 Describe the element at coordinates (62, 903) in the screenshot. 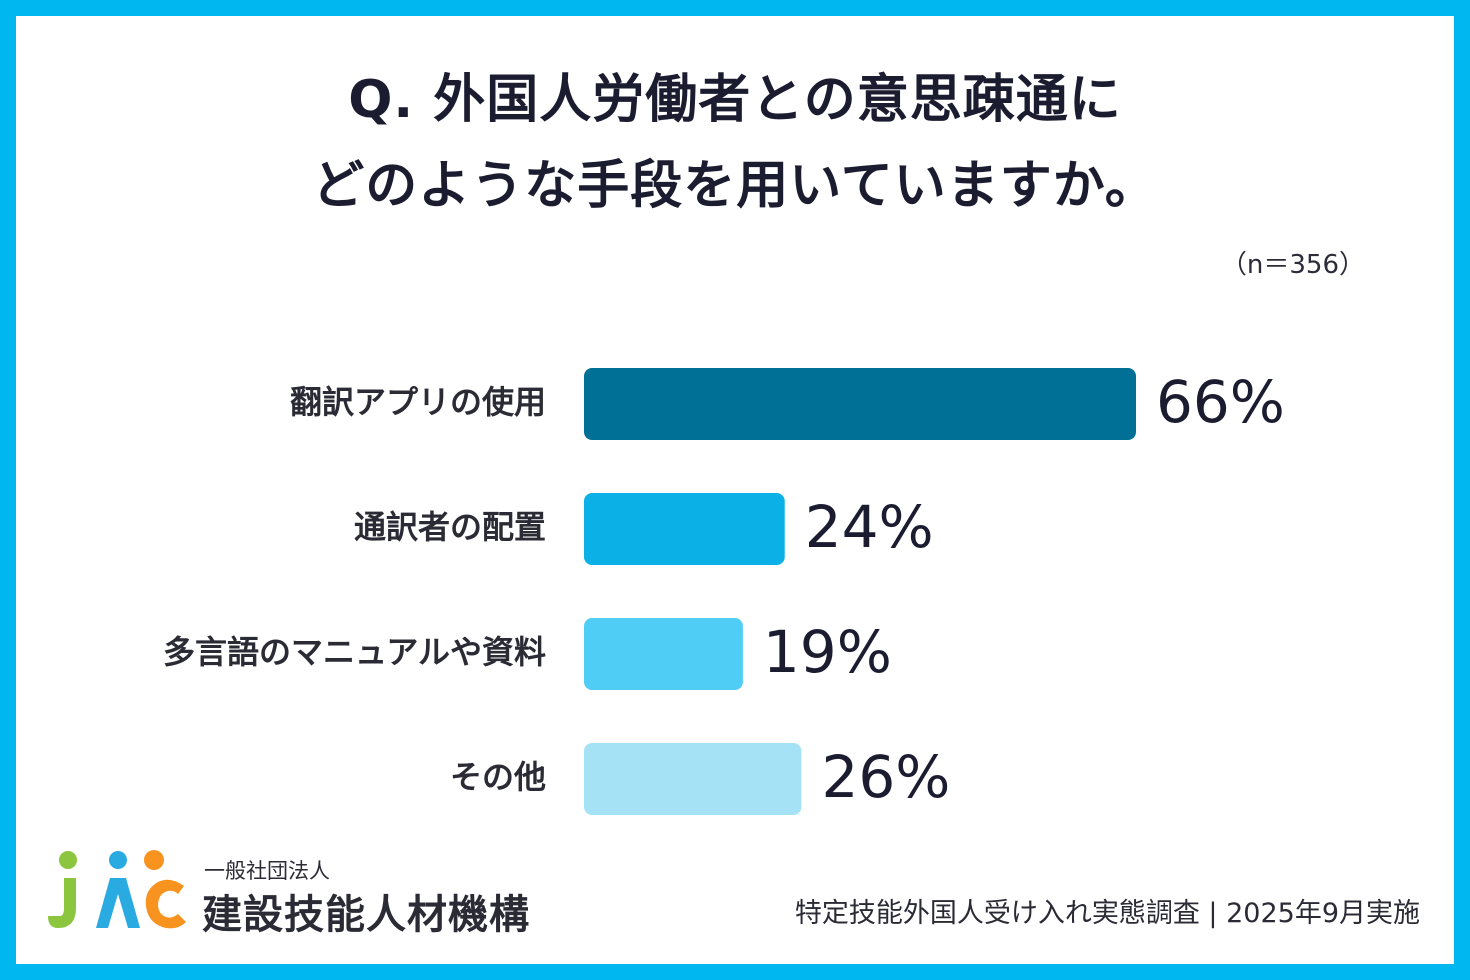

I see `logo-letter-j` at that location.